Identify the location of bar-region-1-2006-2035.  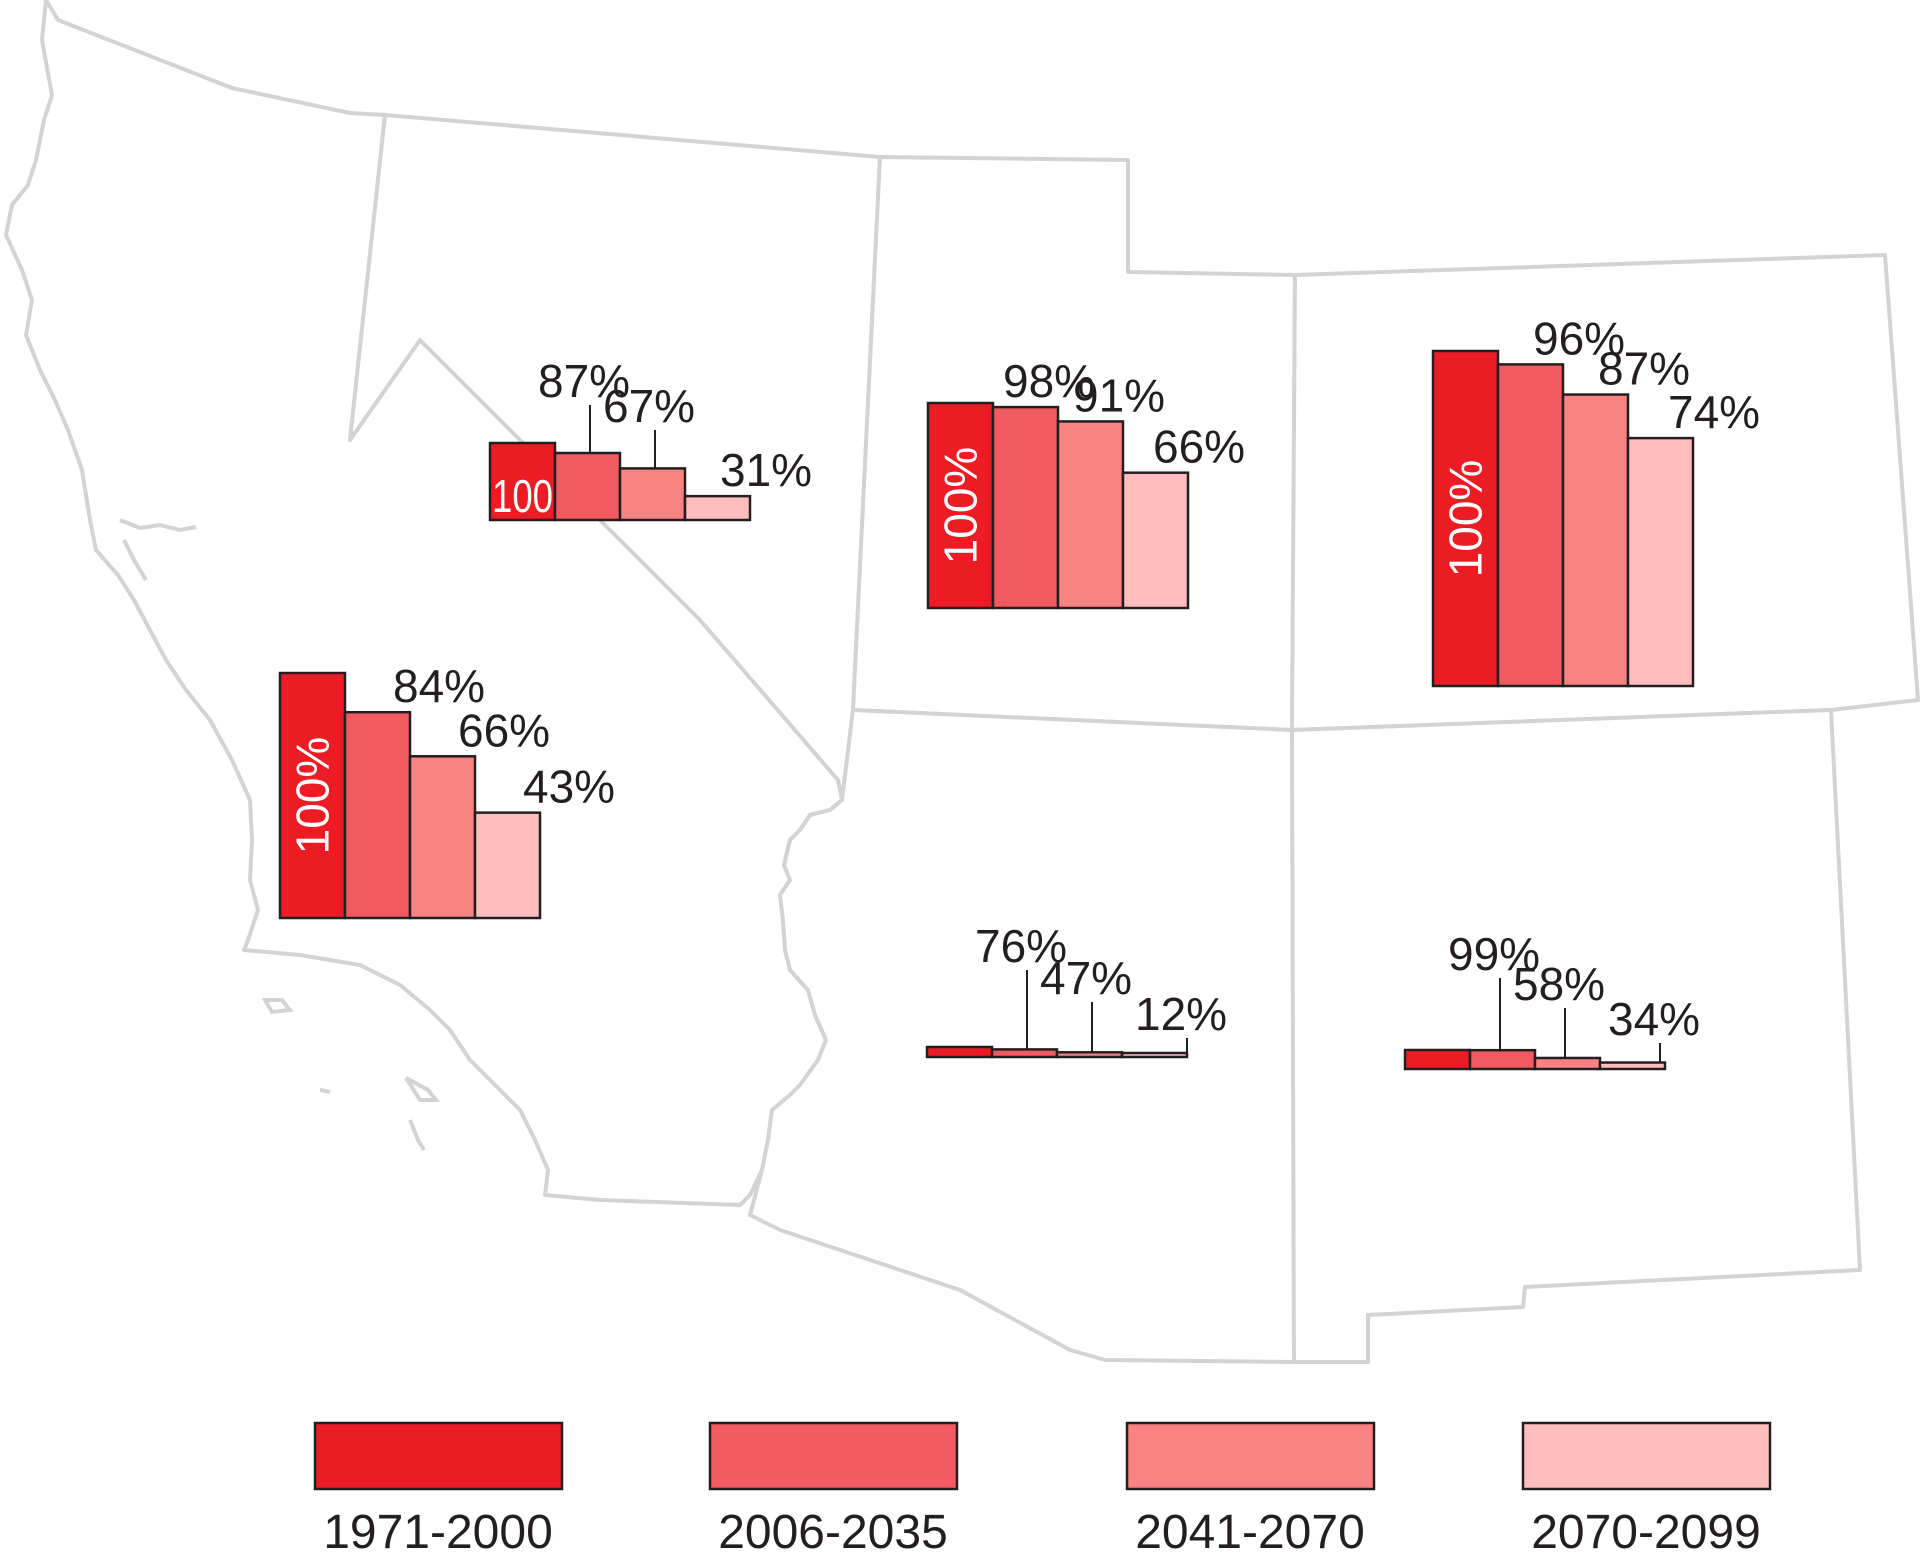
(377, 815).